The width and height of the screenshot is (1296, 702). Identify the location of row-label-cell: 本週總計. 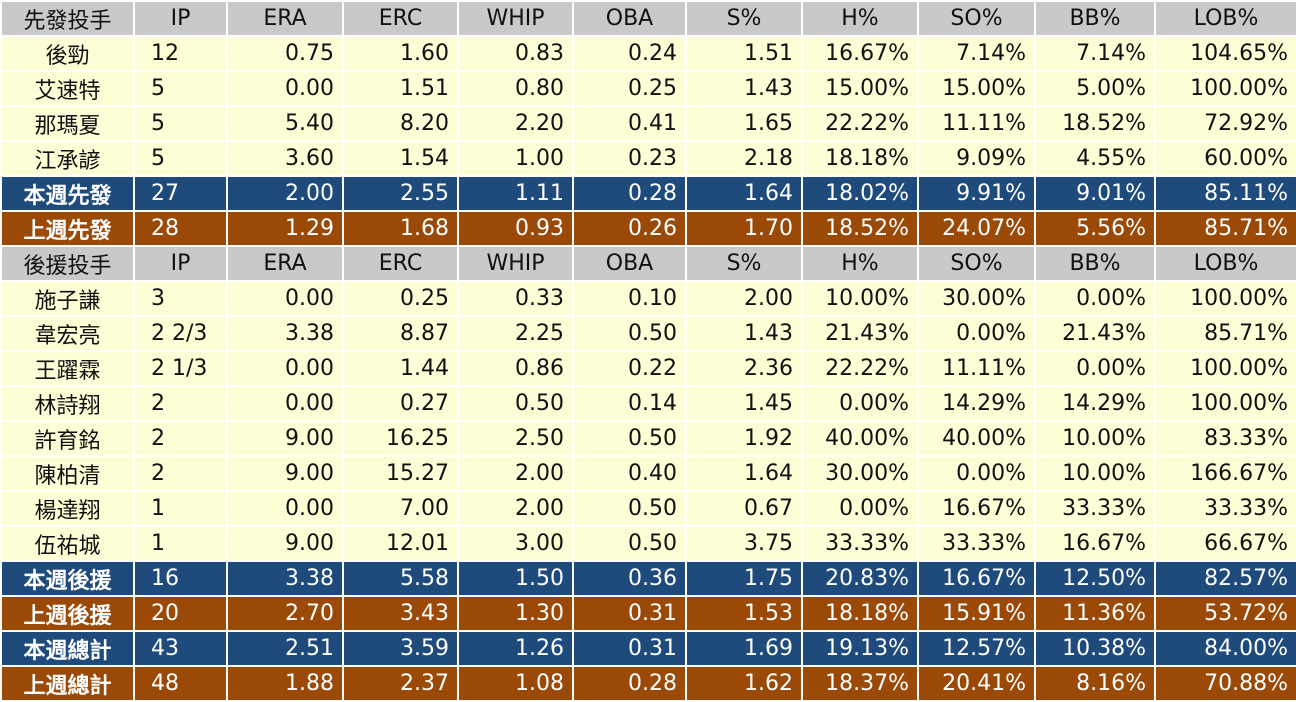
(67, 648).